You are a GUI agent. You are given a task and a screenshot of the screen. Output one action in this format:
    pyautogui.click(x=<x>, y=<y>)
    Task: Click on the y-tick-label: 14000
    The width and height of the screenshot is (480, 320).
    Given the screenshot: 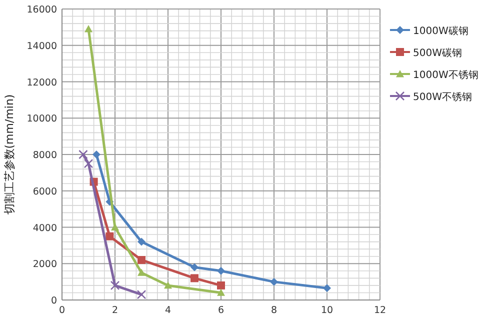 What is the action you would take?
    pyautogui.click(x=41, y=46)
    